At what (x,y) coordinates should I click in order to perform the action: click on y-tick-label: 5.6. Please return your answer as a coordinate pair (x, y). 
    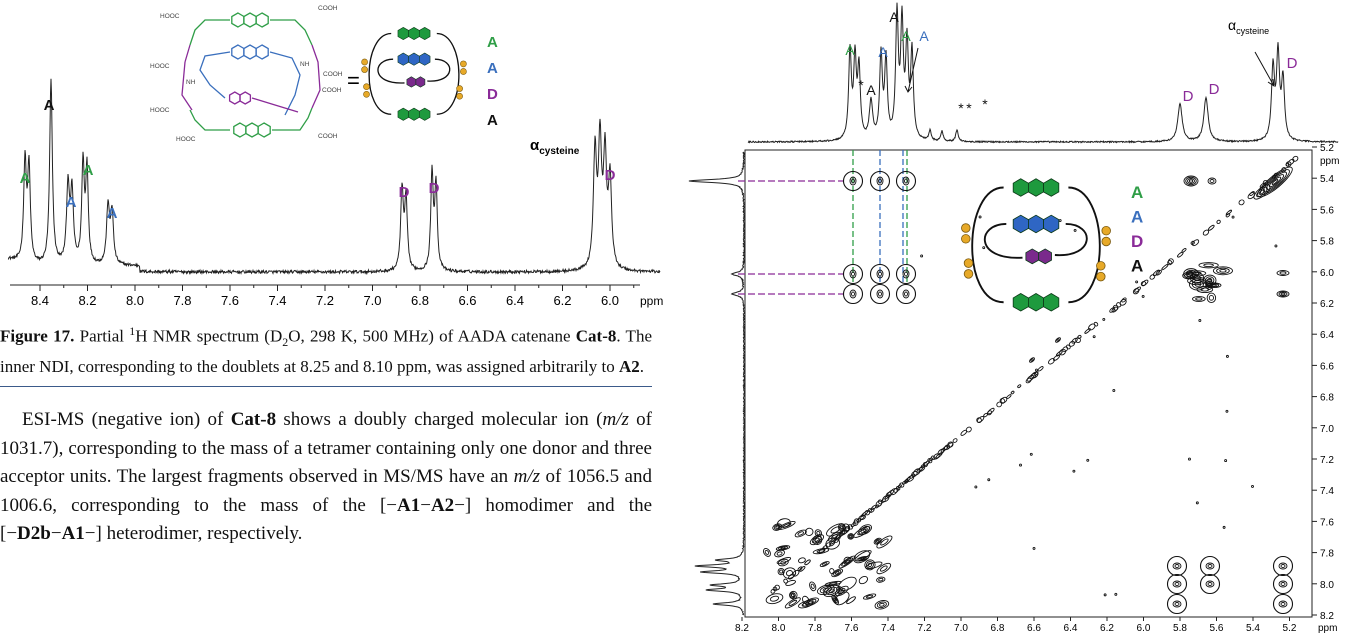
    Looking at the image, I should click on (1327, 210).